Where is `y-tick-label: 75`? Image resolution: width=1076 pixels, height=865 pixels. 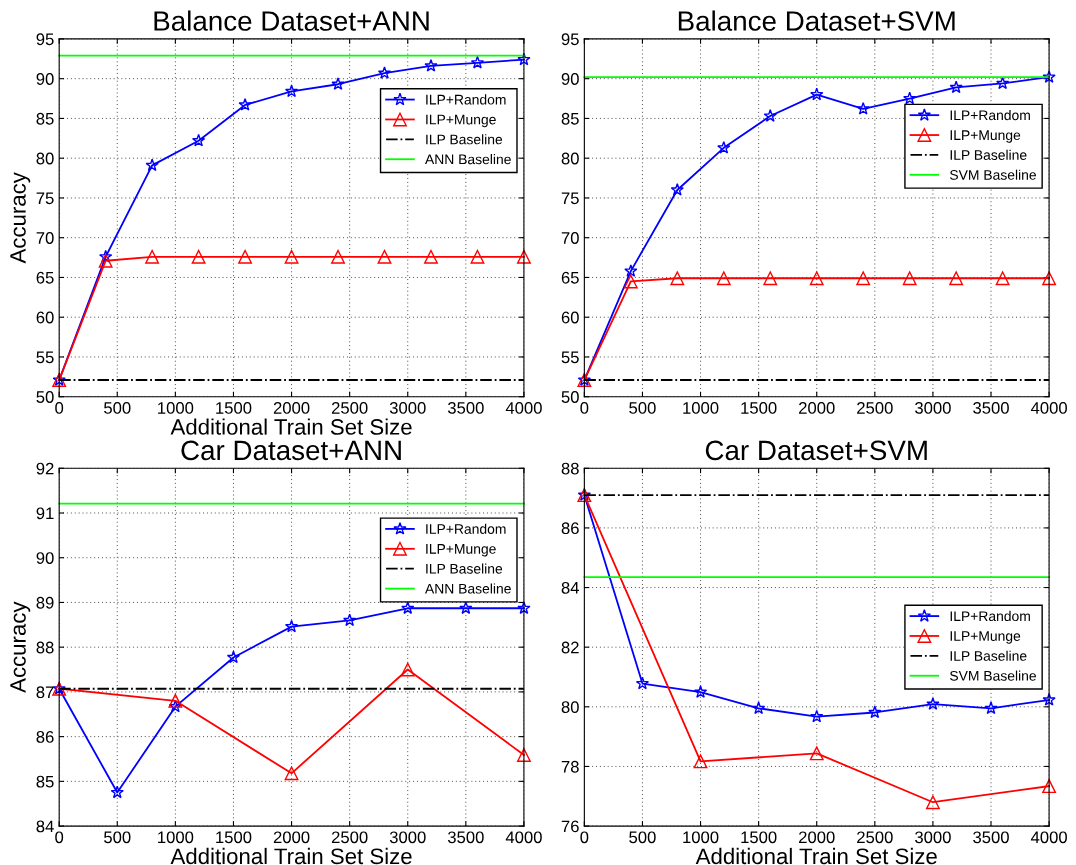 y-tick-label: 75 is located at coordinates (45, 198).